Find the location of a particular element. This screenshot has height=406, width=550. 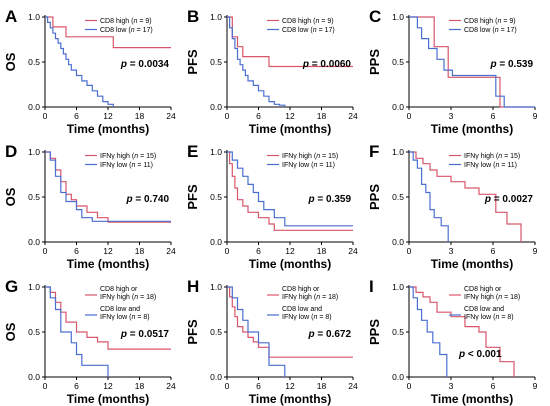

legend-label: CD8 low and is located at coordinates (120, 309).